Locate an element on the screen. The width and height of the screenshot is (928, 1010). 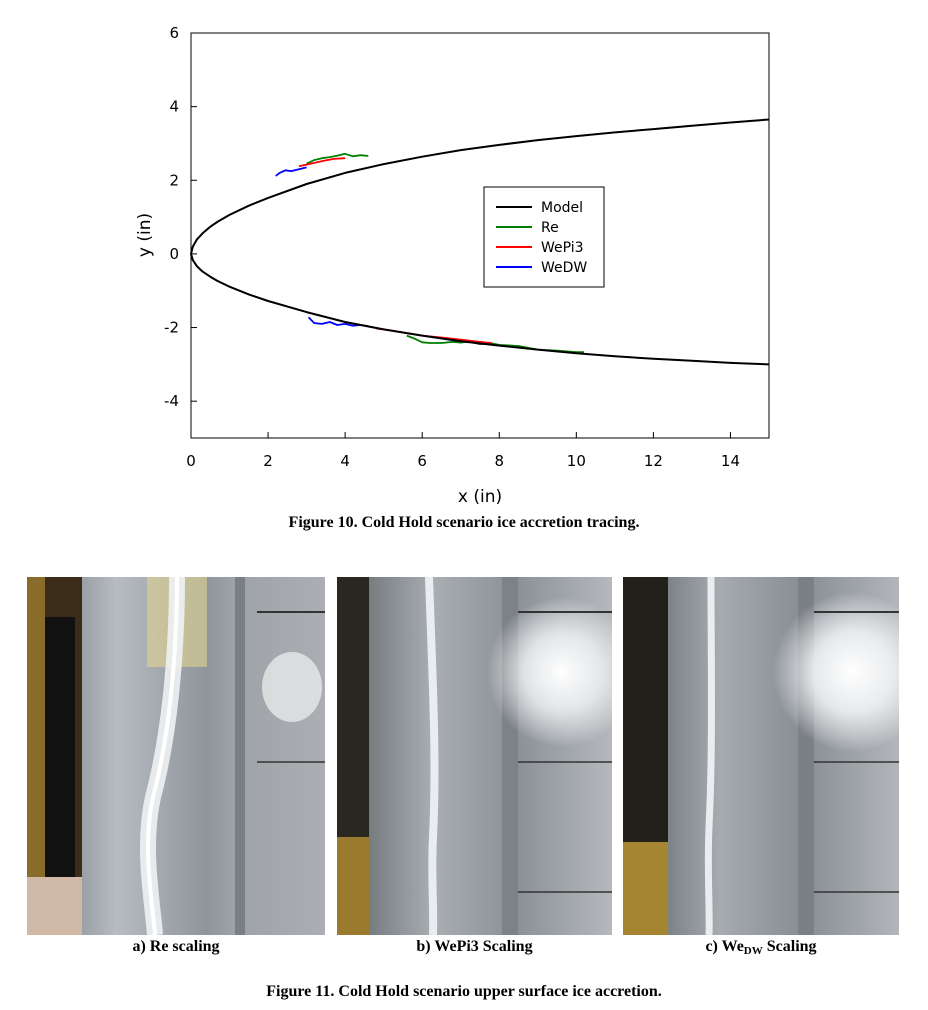
x-tick-label: 10 is located at coordinates (576, 461).